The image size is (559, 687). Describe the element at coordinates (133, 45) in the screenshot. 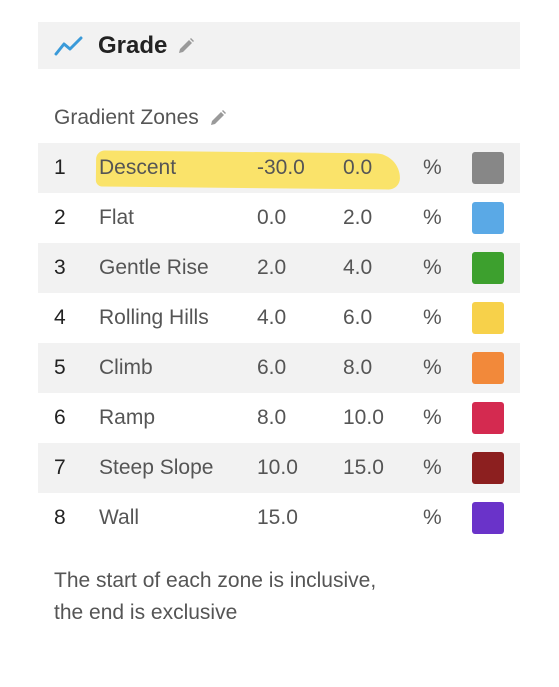

I see `grade-title: Grade` at that location.